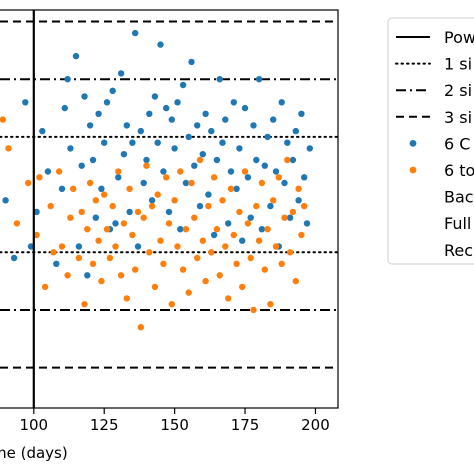 The height and width of the screenshot is (474, 474). What do you see at coordinates (458, 90) in the screenshot?
I see `legend-label-2: 2 si` at bounding box center [458, 90].